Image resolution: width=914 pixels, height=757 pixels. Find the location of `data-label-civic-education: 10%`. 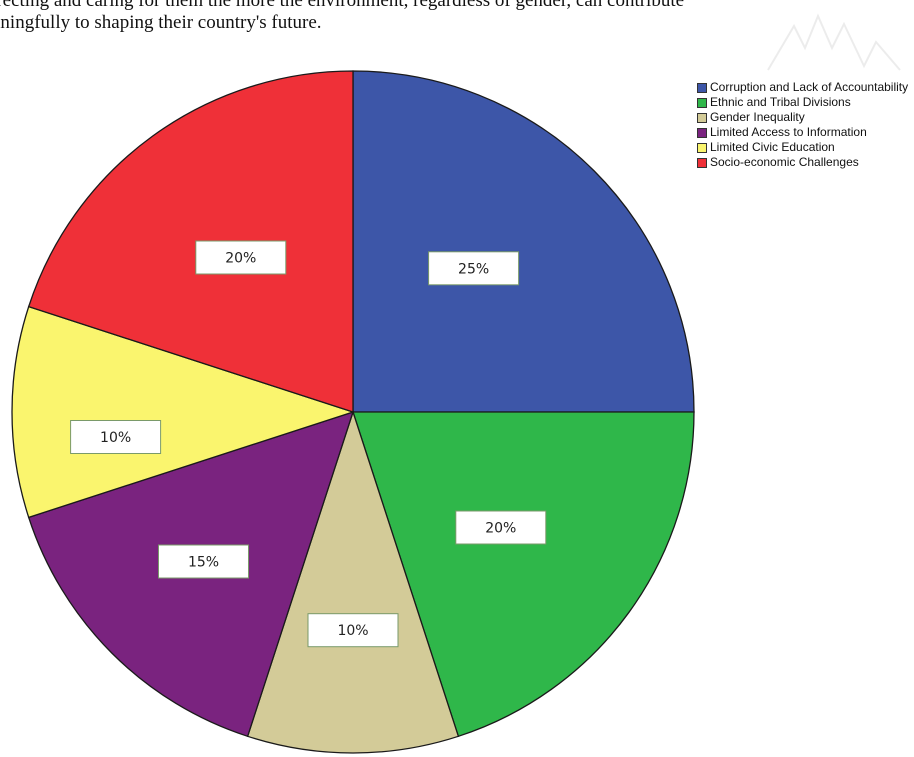

data-label-civic-education: 10% is located at coordinates (116, 437).